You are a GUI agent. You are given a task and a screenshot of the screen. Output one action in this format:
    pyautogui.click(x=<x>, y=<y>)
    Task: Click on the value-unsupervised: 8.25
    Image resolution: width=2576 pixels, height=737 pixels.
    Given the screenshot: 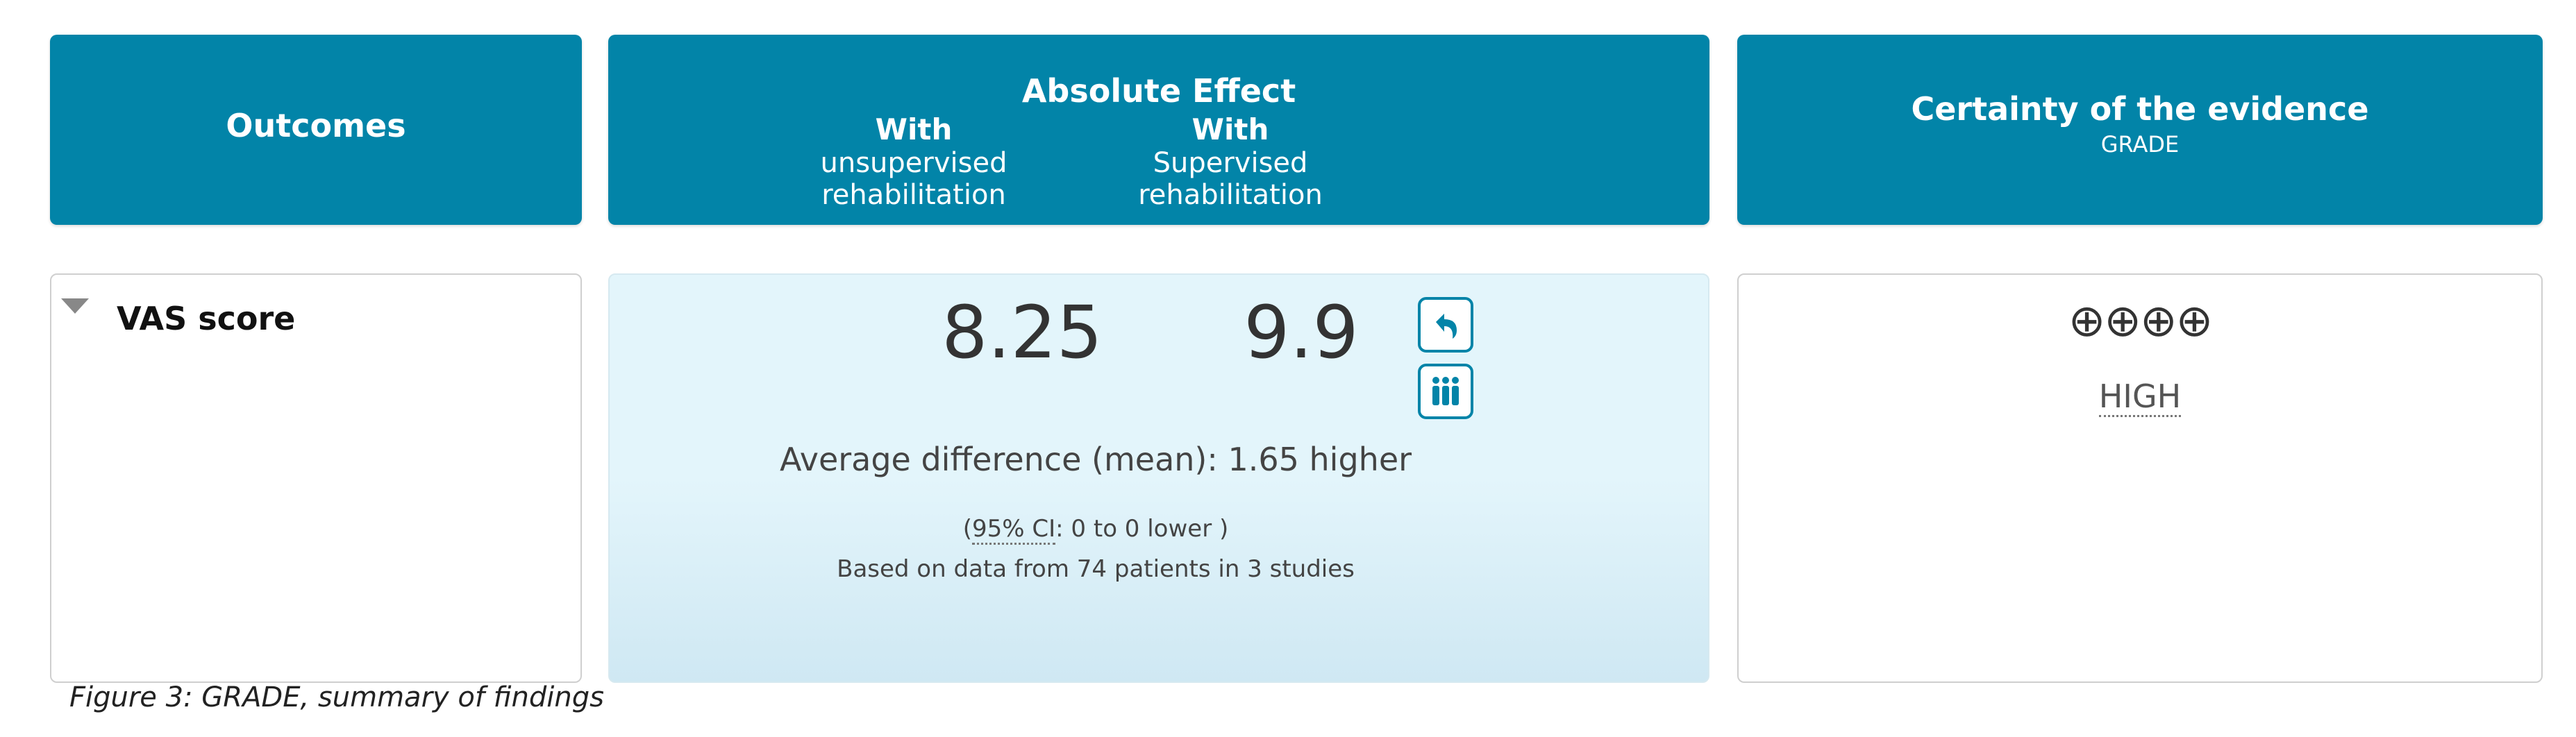 What is the action you would take?
    pyautogui.click(x=1022, y=332)
    